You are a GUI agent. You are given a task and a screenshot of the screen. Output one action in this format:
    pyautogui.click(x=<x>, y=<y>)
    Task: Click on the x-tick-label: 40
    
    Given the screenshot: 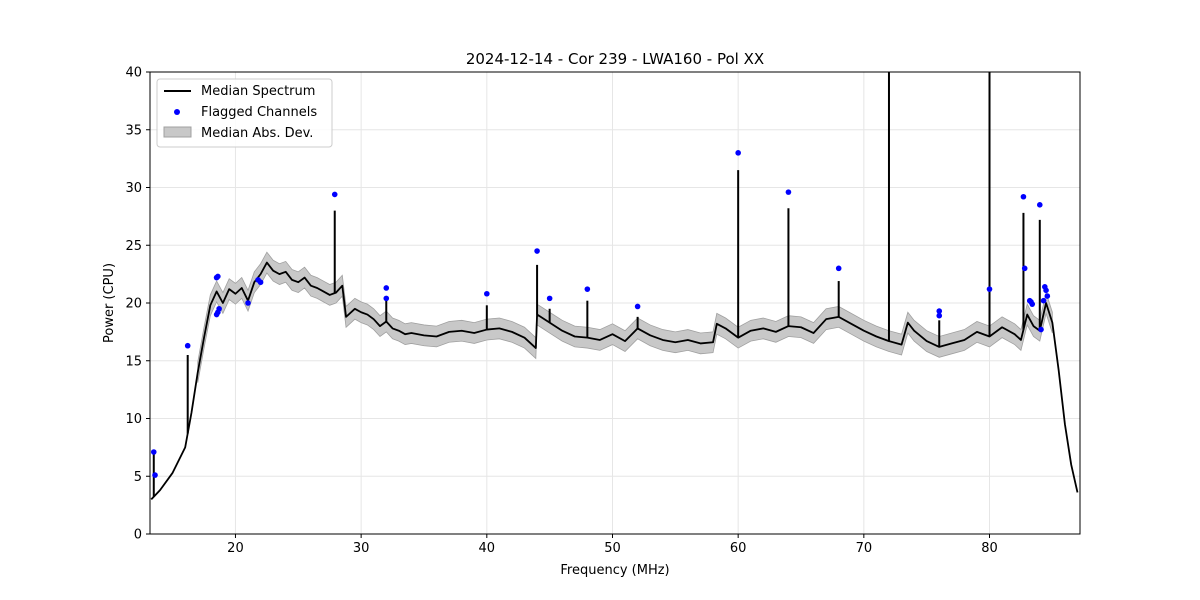 What is the action you would take?
    pyautogui.click(x=487, y=548)
    